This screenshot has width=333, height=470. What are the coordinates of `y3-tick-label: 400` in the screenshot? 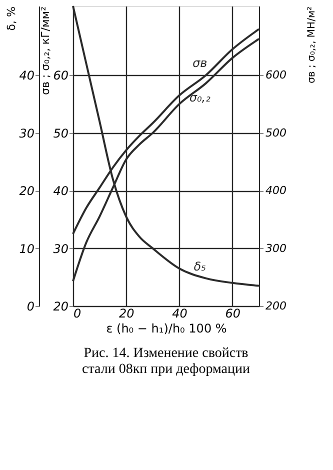 It's located at (276, 191).